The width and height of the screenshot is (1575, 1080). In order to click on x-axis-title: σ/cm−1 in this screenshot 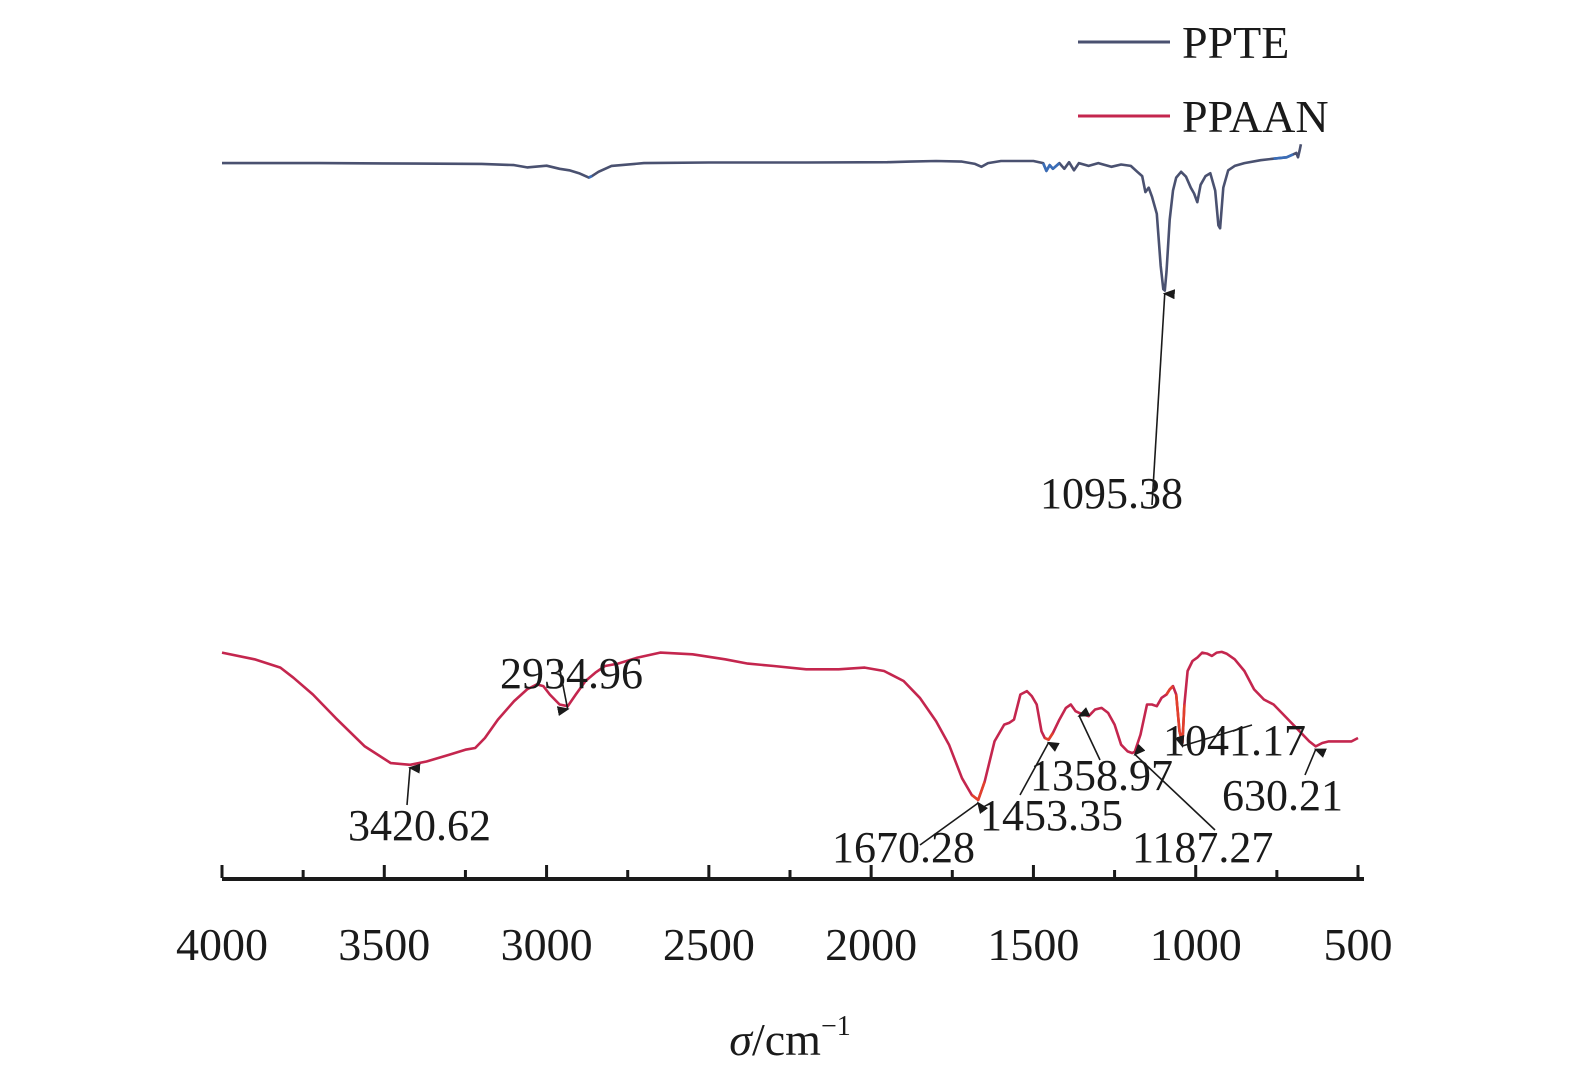, I will do `click(789, 1038)`.